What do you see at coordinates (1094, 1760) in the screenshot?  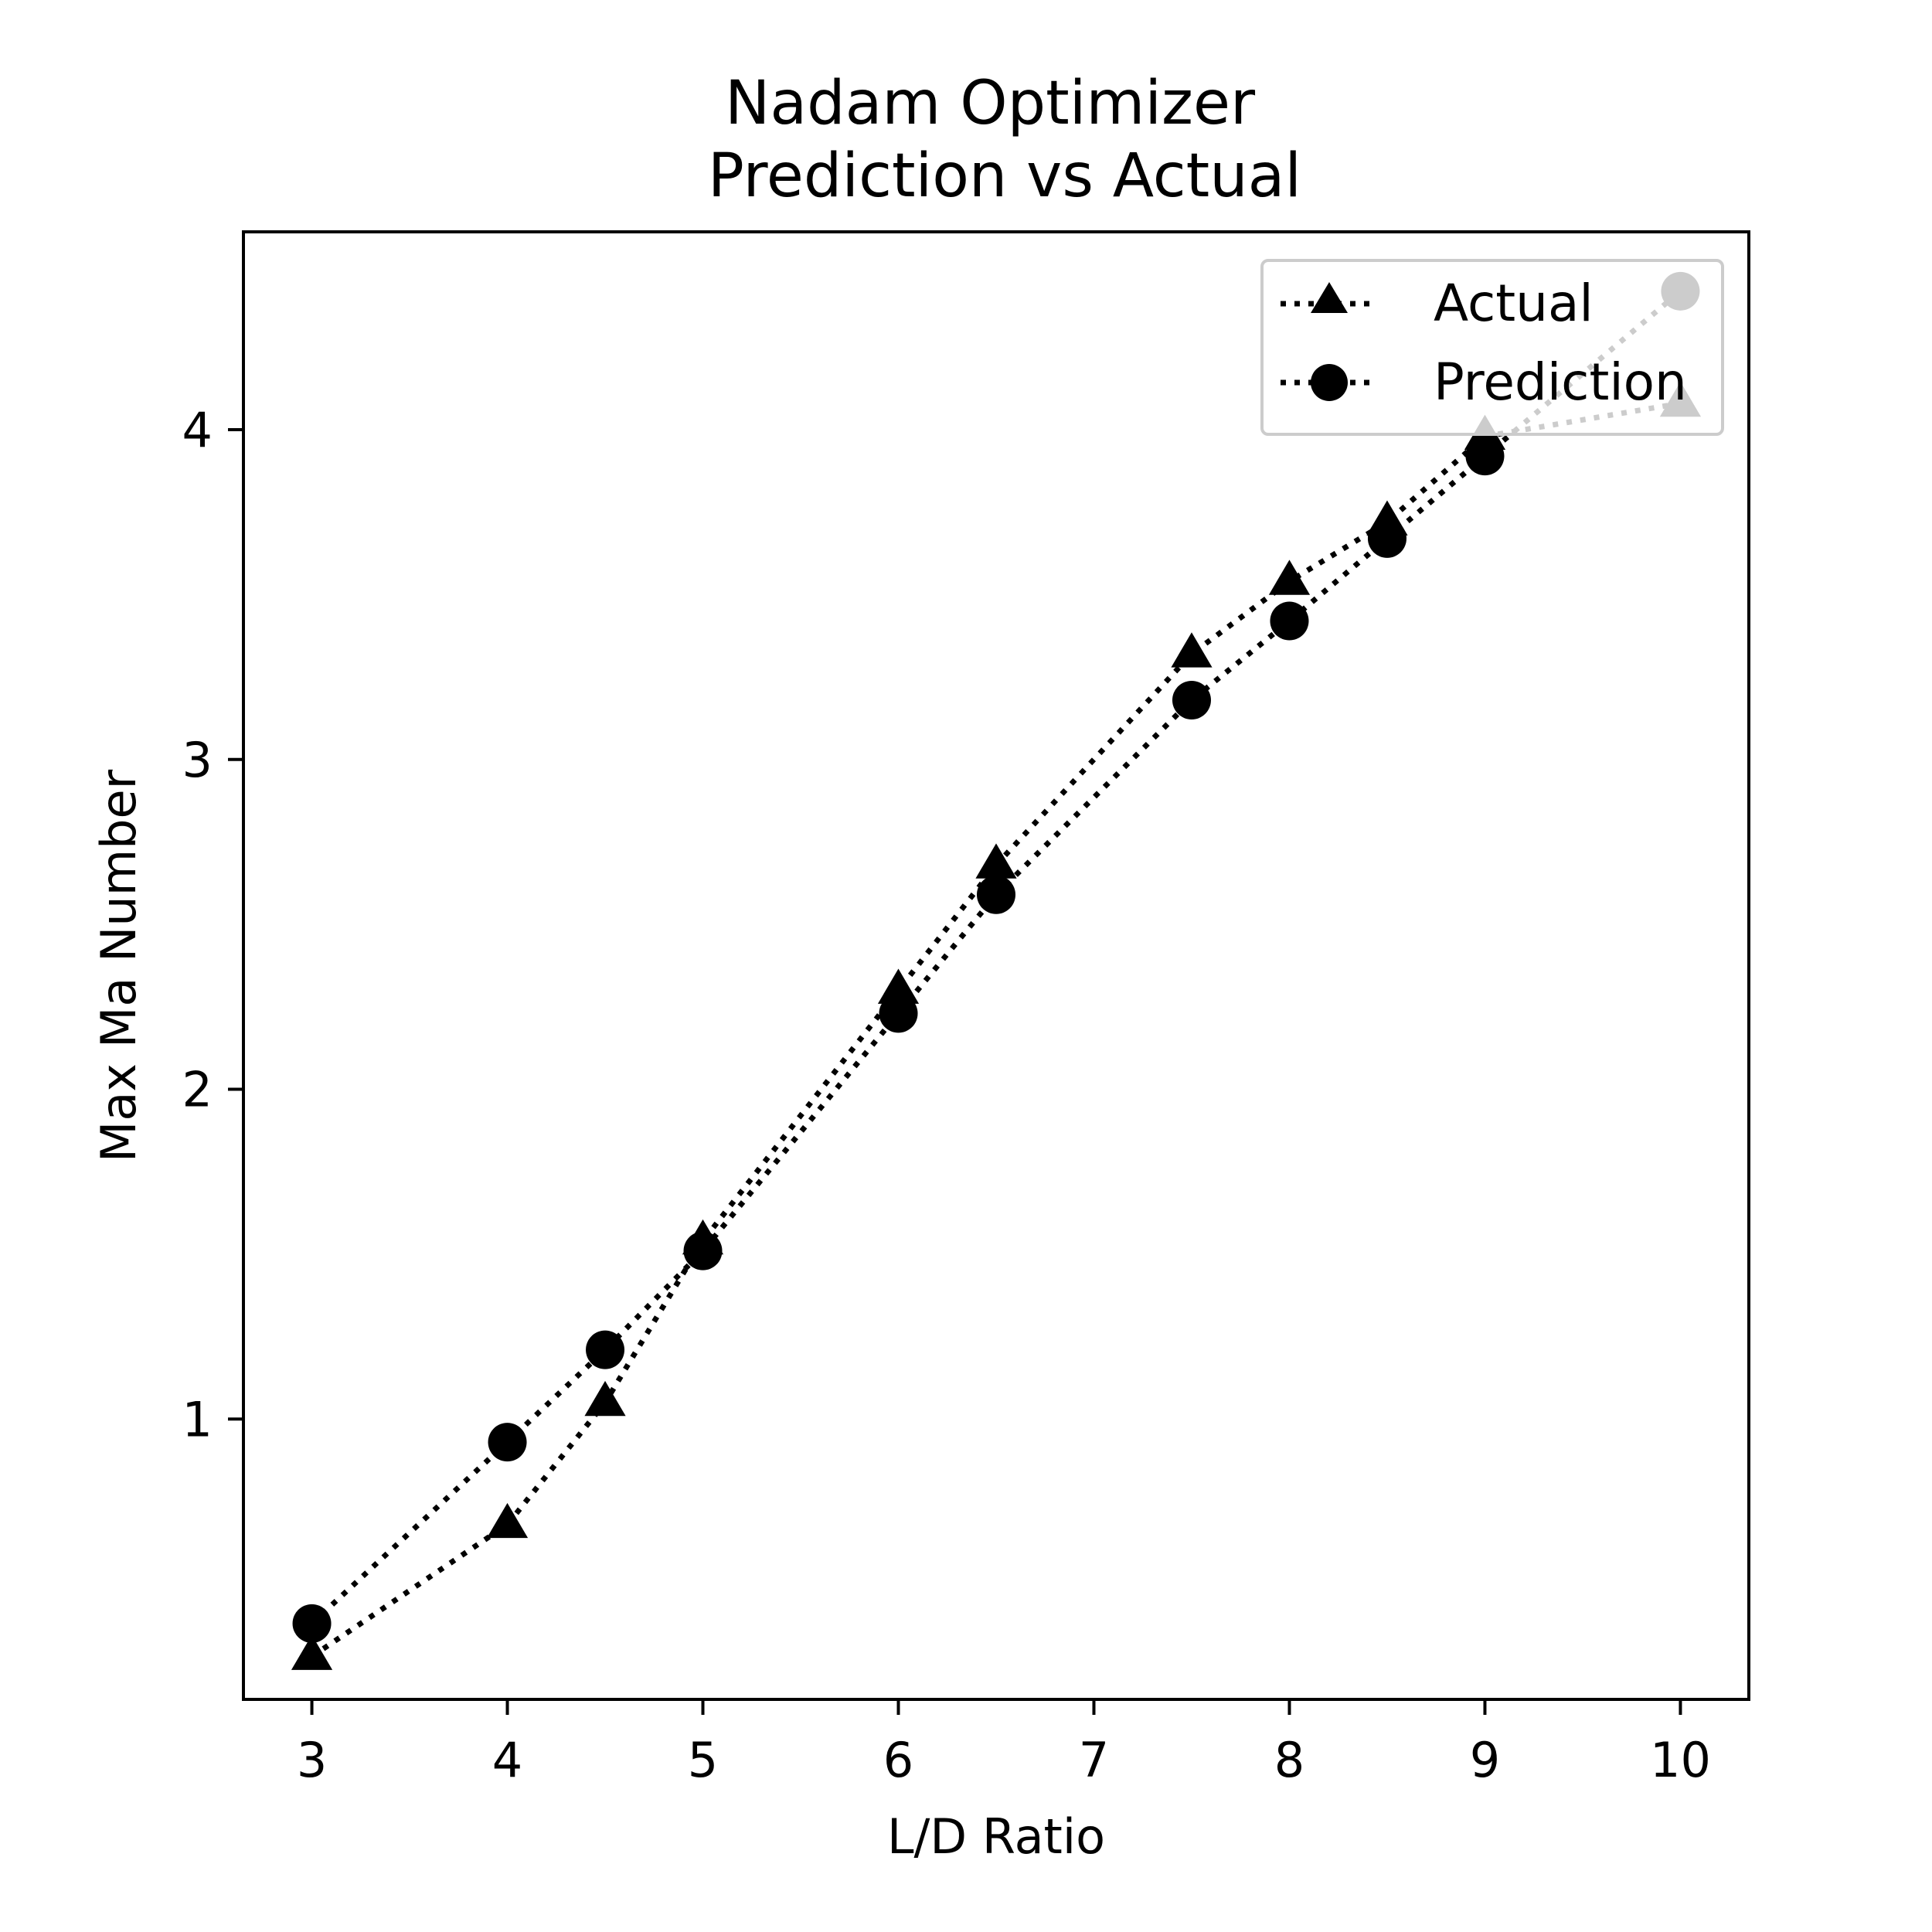 I see `x-tick-label: 7` at bounding box center [1094, 1760].